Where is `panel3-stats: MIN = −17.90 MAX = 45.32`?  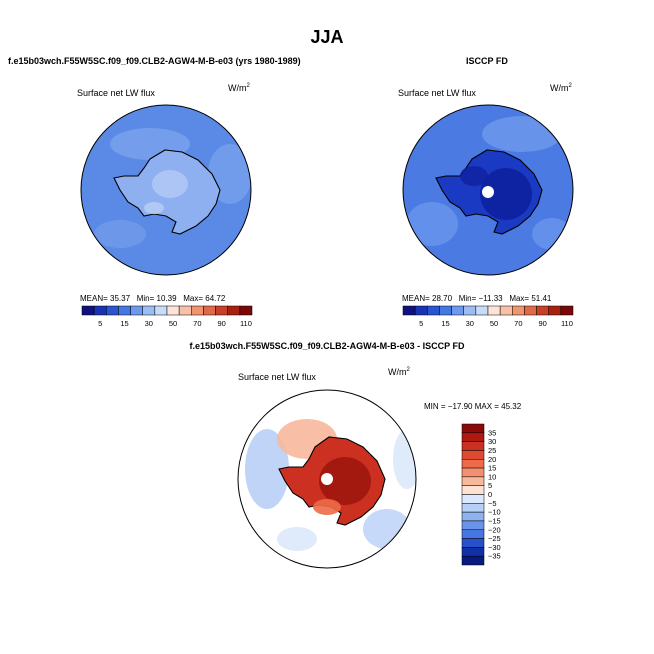
panel3-stats: MIN = −17.90 MAX = 45.32 is located at coordinates (473, 406).